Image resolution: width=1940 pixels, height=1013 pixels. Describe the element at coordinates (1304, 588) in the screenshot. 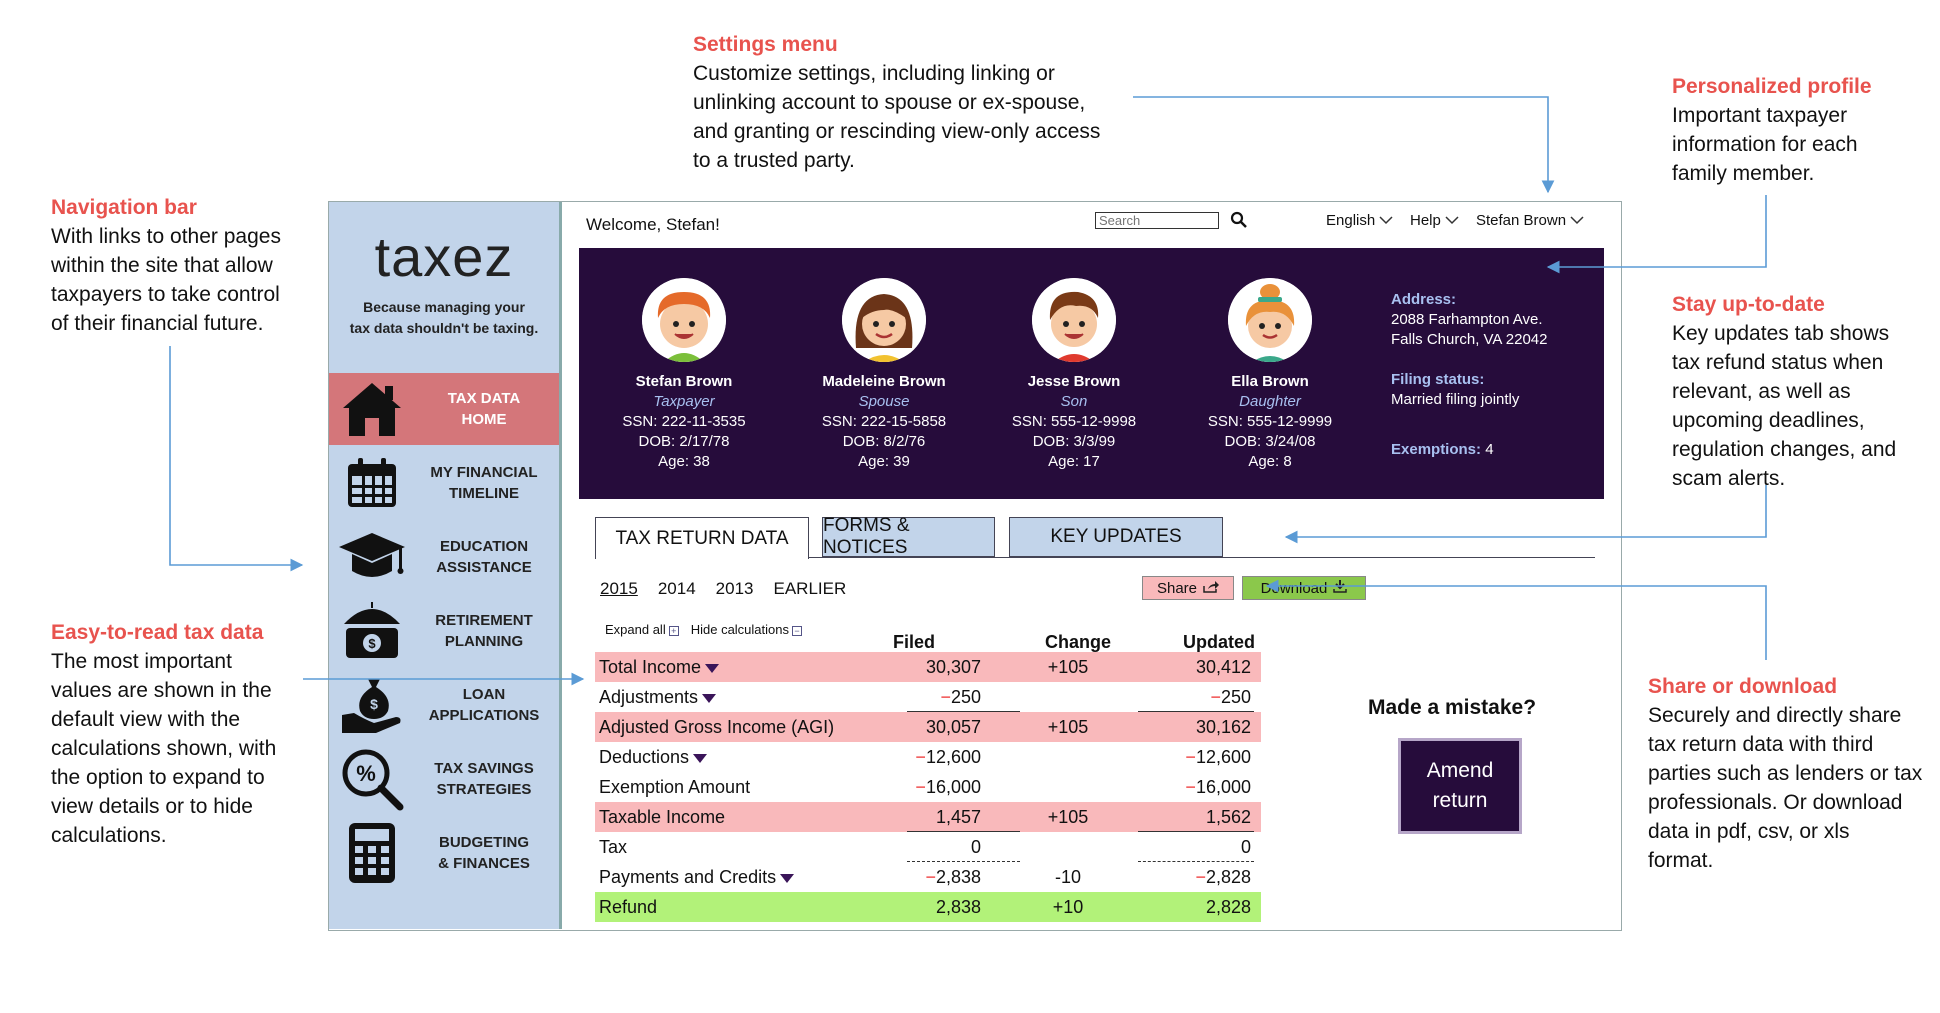

I see `download-button: Download` at that location.